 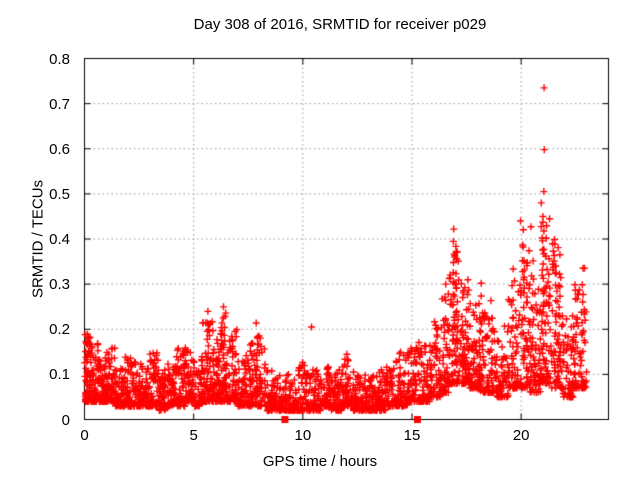 What do you see at coordinates (412, 435) in the screenshot?
I see `x-tick-label-15: 15` at bounding box center [412, 435].